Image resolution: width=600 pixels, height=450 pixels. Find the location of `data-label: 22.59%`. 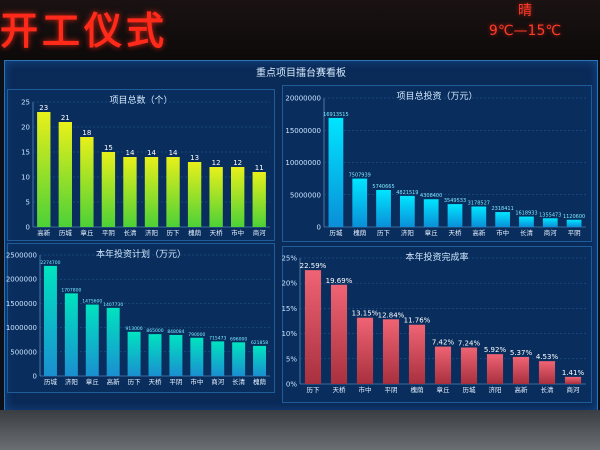

data-label: 22.59% is located at coordinates (313, 266).